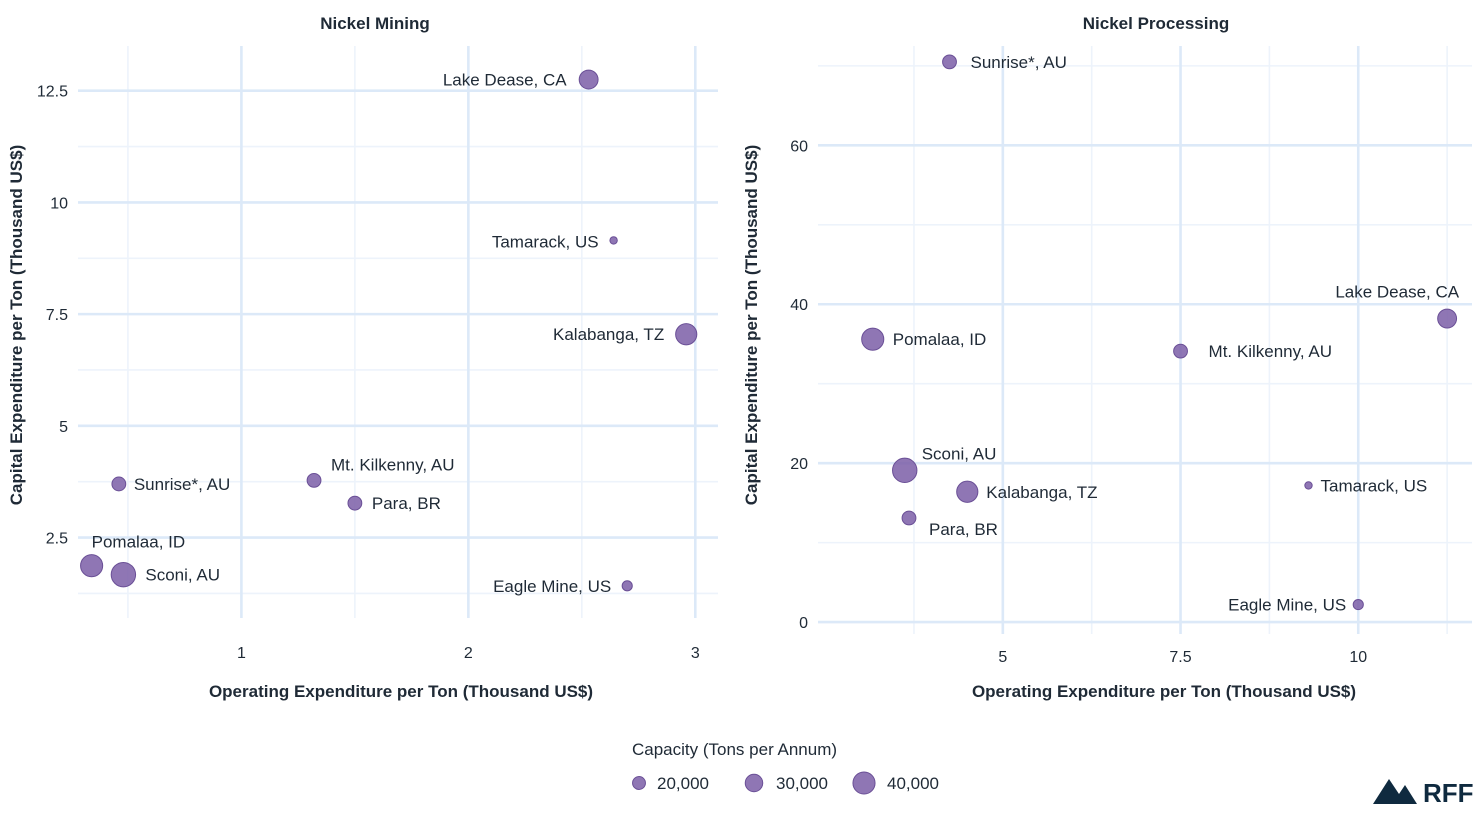 The height and width of the screenshot is (819, 1480). I want to click on legend-label: 30,000, so click(802, 783).